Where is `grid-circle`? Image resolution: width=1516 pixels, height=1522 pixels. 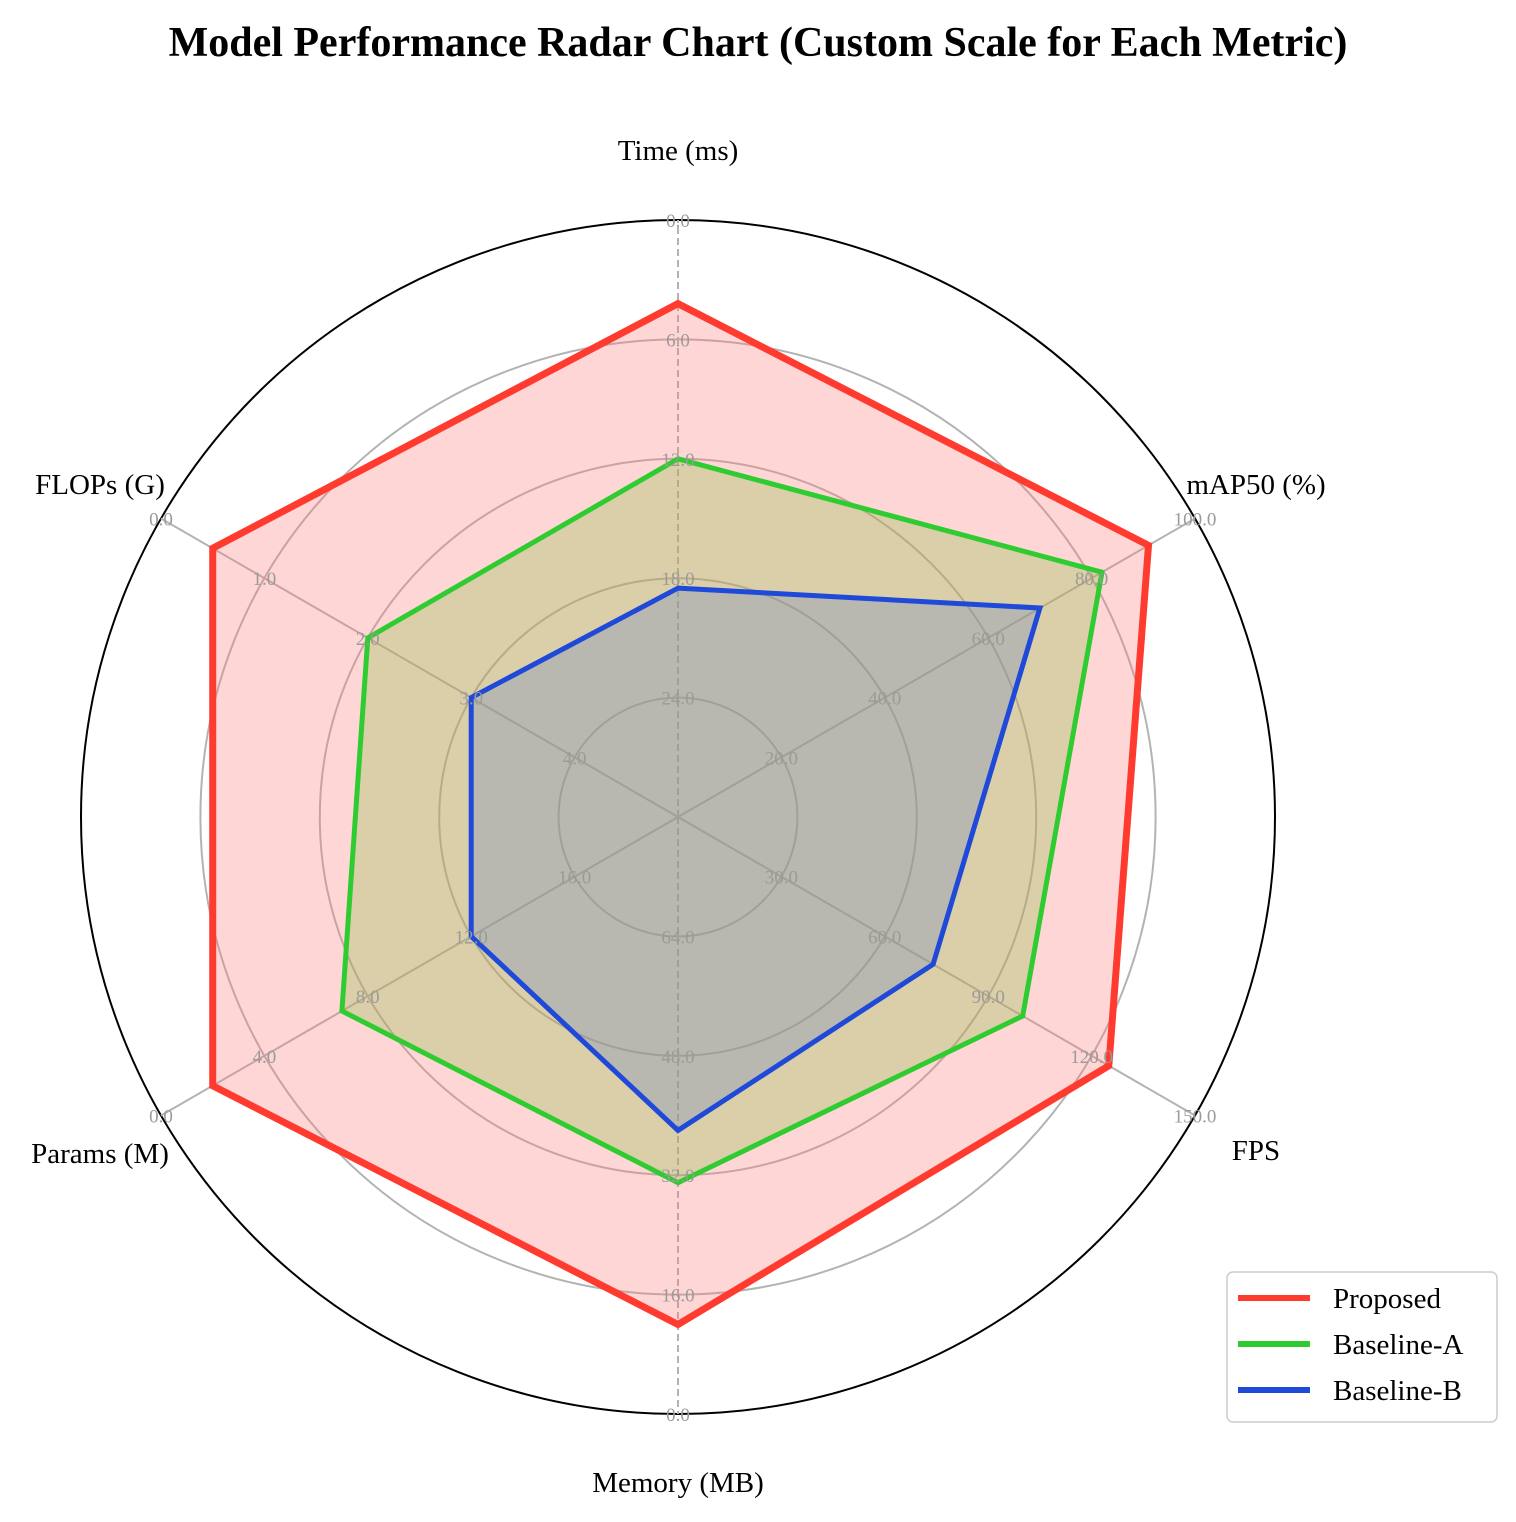 grid-circle is located at coordinates (678, 817).